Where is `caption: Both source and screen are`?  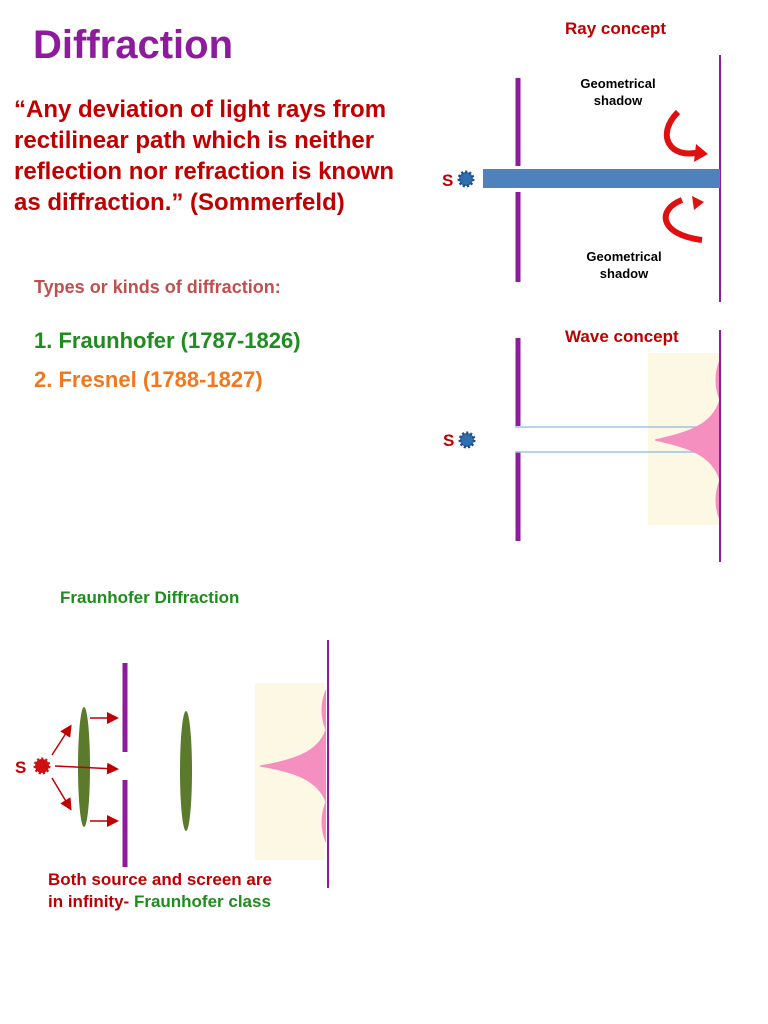
caption: Both source and screen are is located at coordinates (160, 879).